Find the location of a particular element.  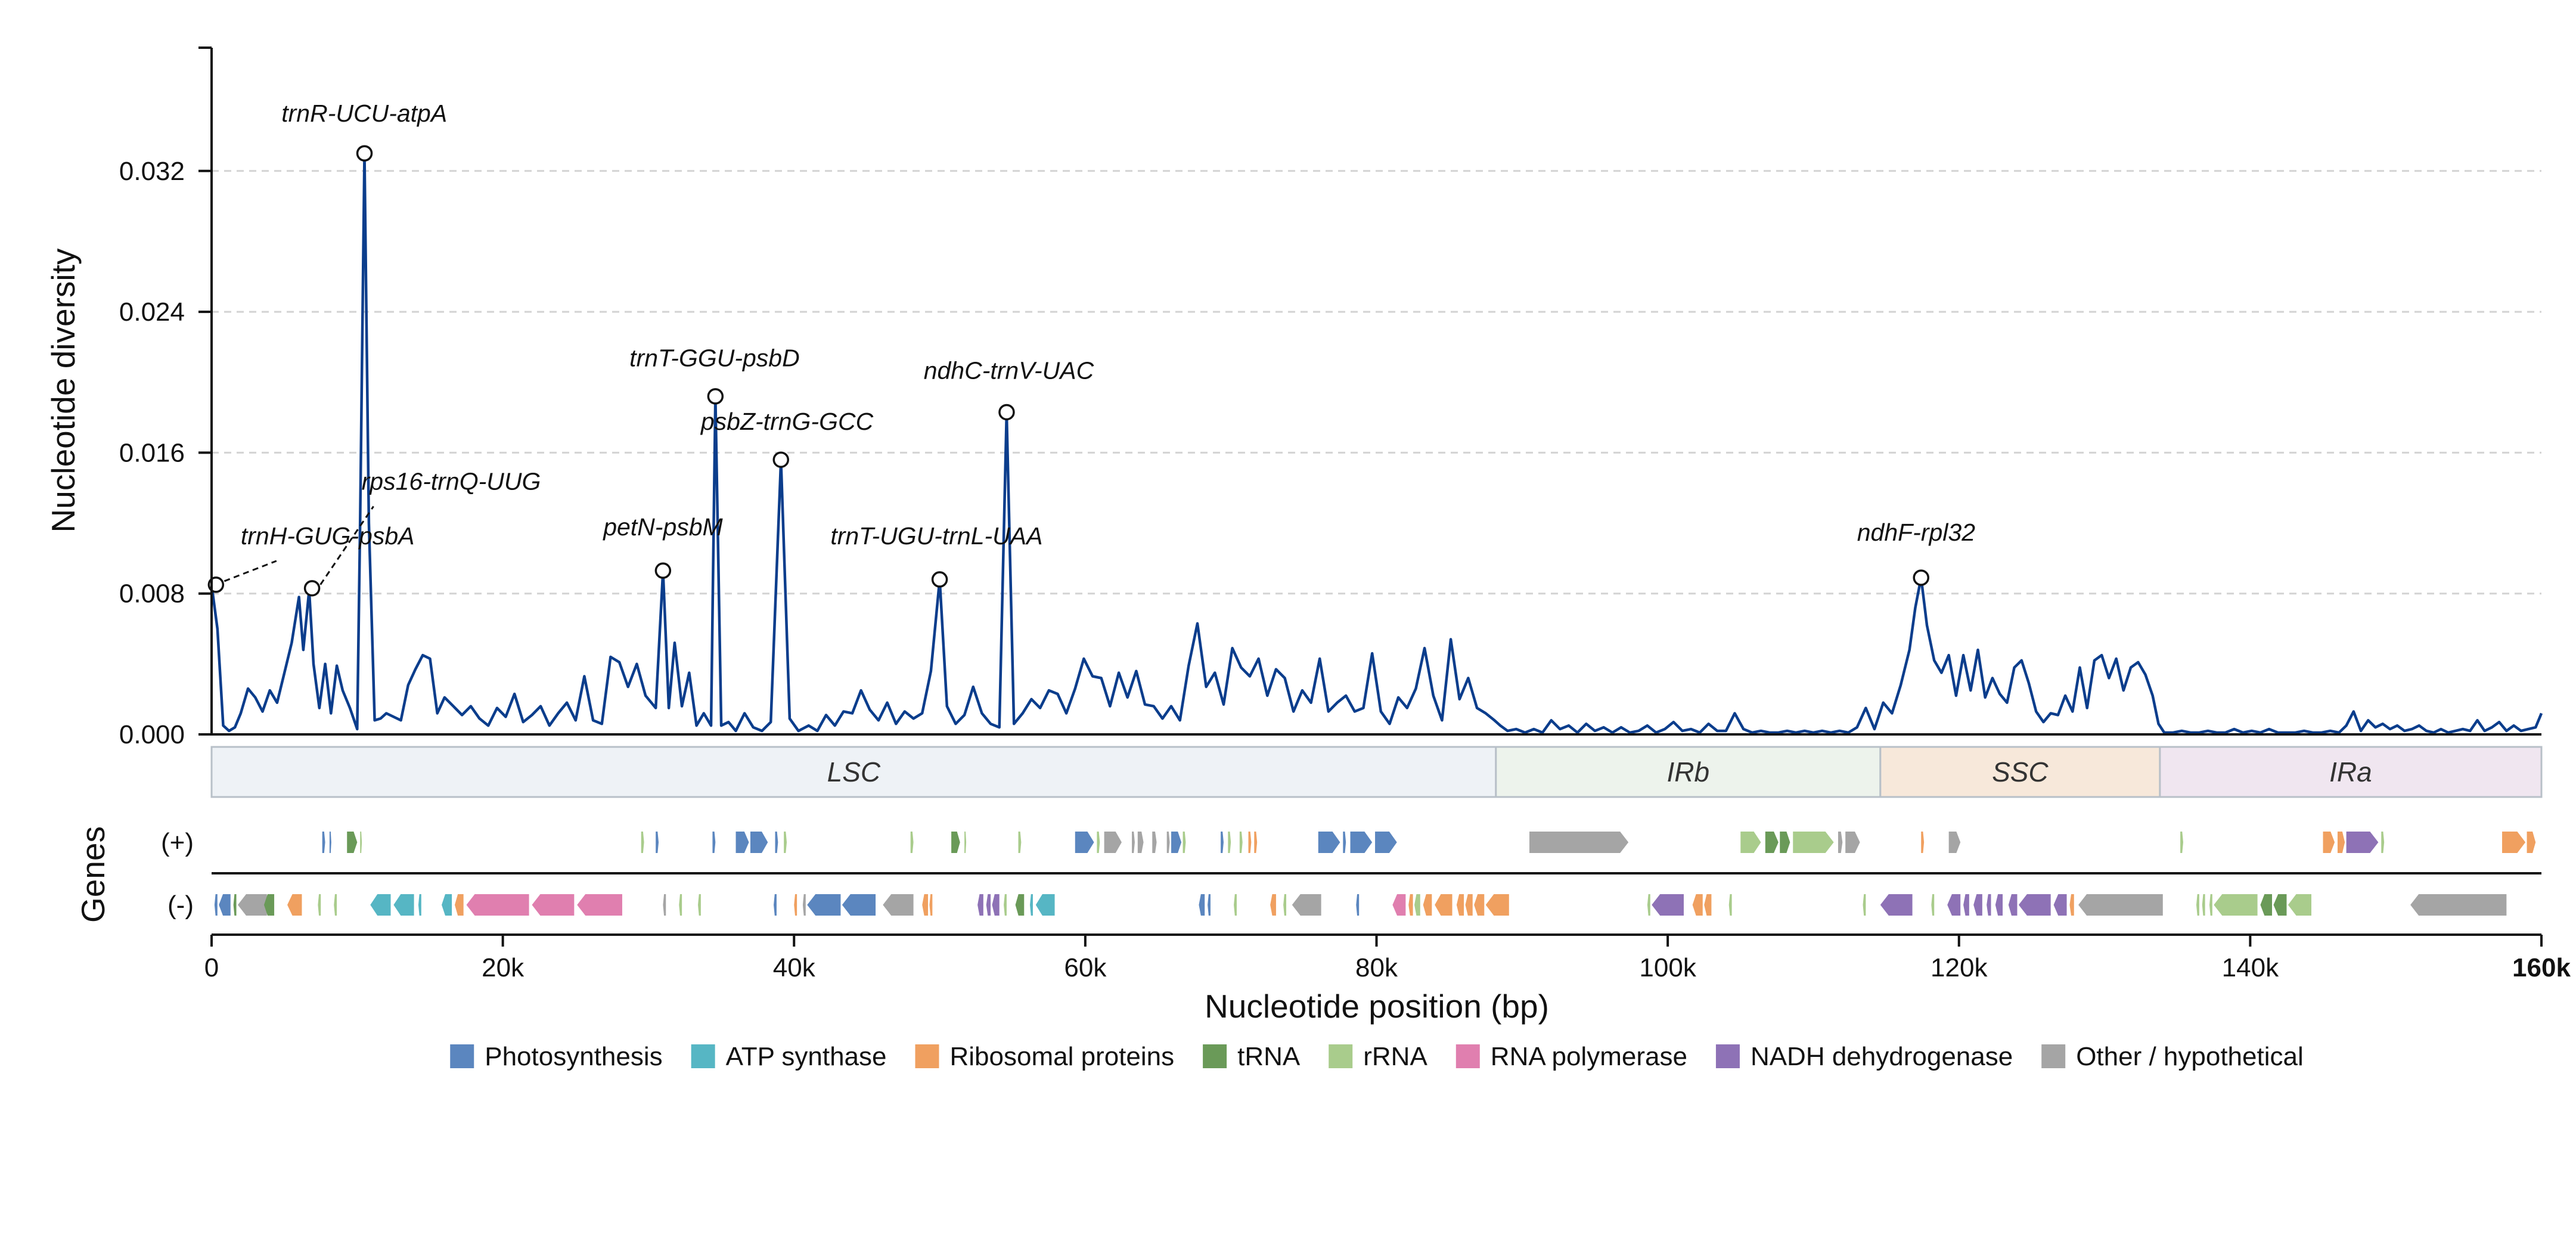

gene-track: (+) (-) is located at coordinates (1351, 874).